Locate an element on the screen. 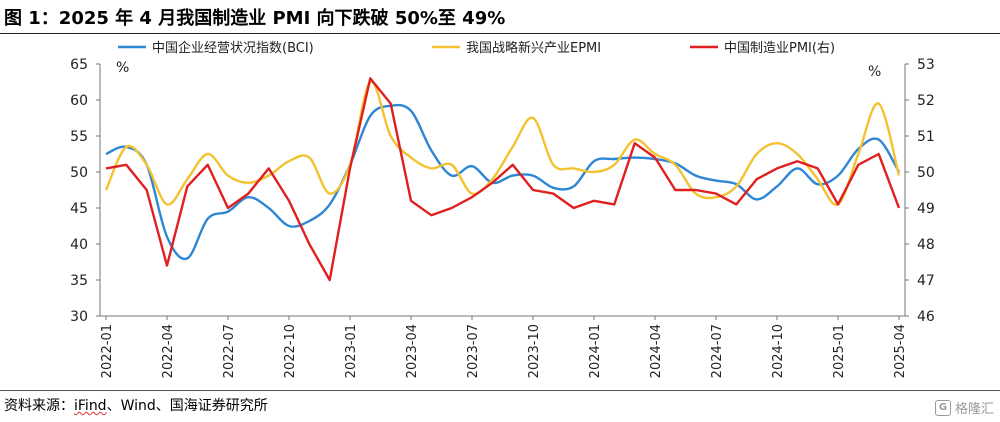 This screenshot has width=1000, height=422. title-divider is located at coordinates (500, 33).